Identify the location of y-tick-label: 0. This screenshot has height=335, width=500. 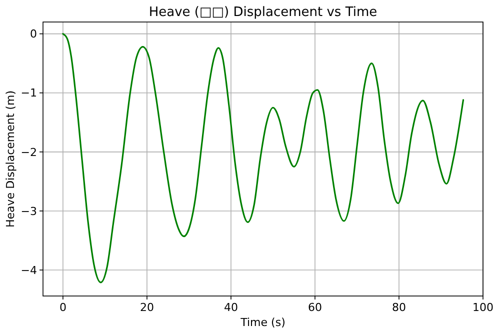
(33, 34).